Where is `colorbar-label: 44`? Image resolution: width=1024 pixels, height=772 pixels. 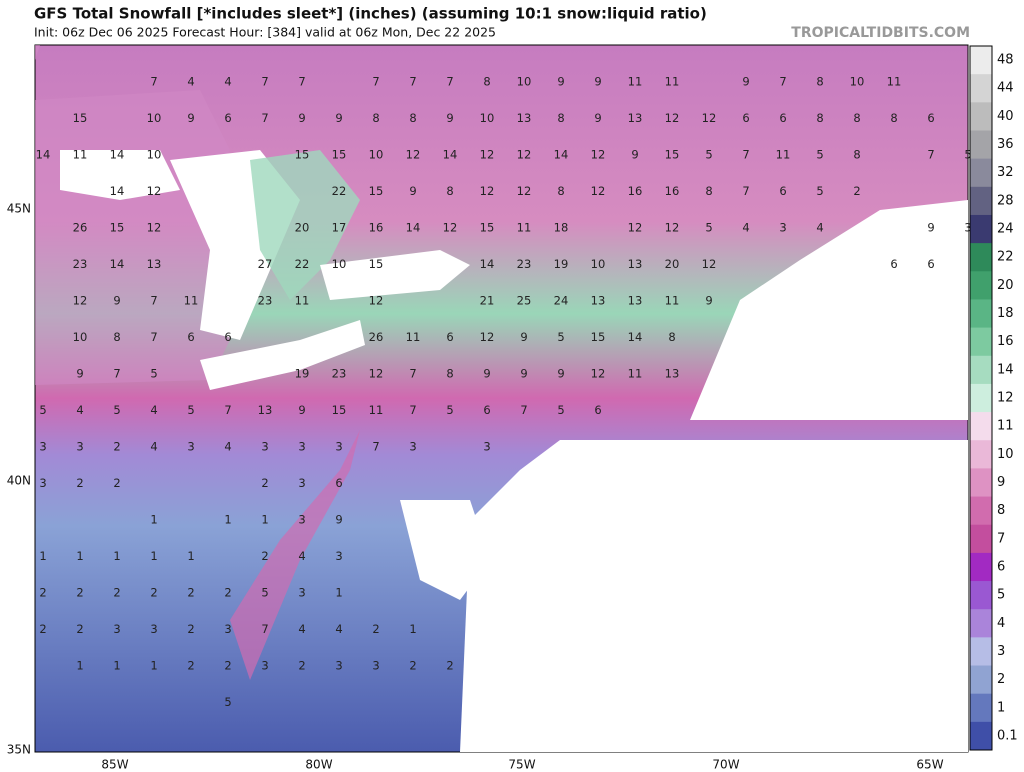 colorbar-label: 44 is located at coordinates (1005, 88).